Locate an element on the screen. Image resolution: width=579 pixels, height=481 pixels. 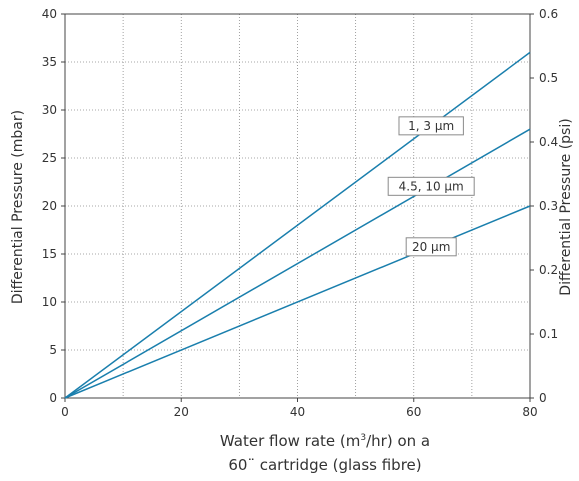
y-axis-title: Differential Pressure (mbar) is located at coordinates (18, 207).